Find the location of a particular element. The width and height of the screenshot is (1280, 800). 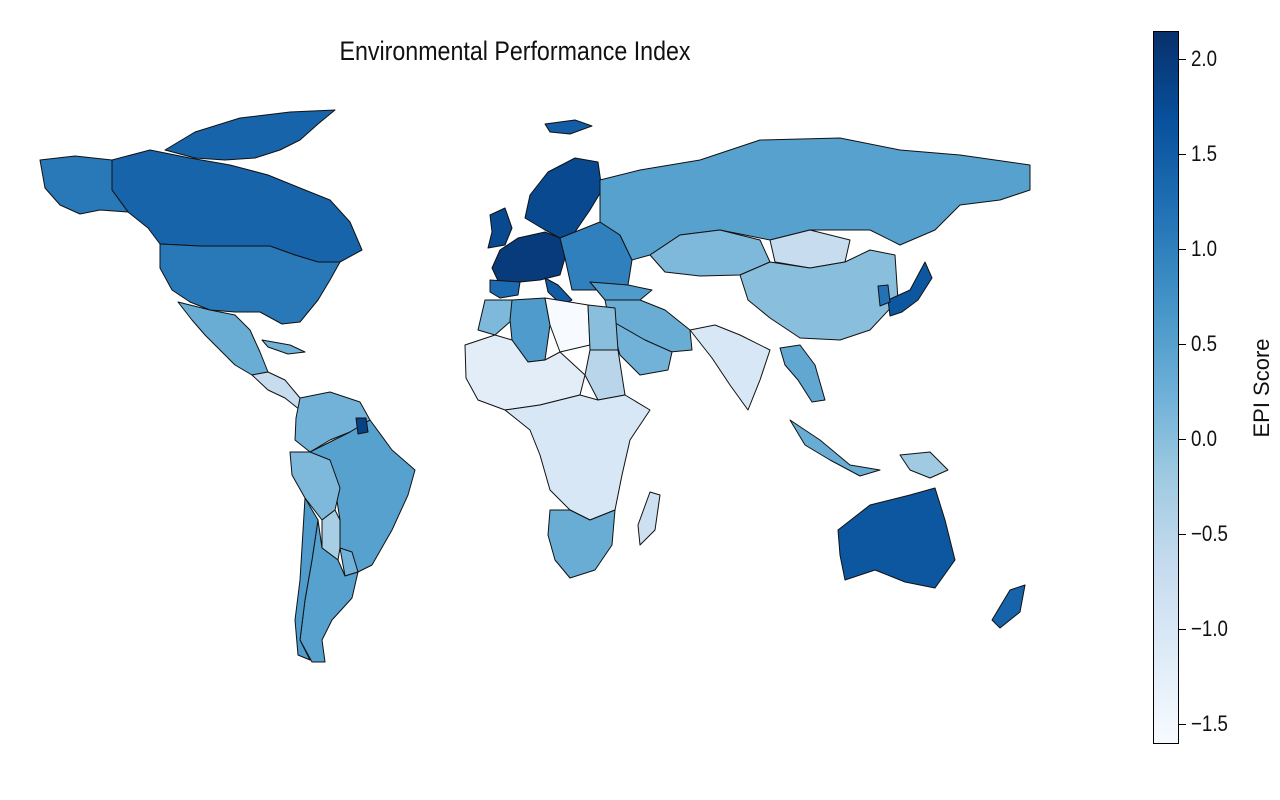

region-united-kingdom is located at coordinates (500, 228).